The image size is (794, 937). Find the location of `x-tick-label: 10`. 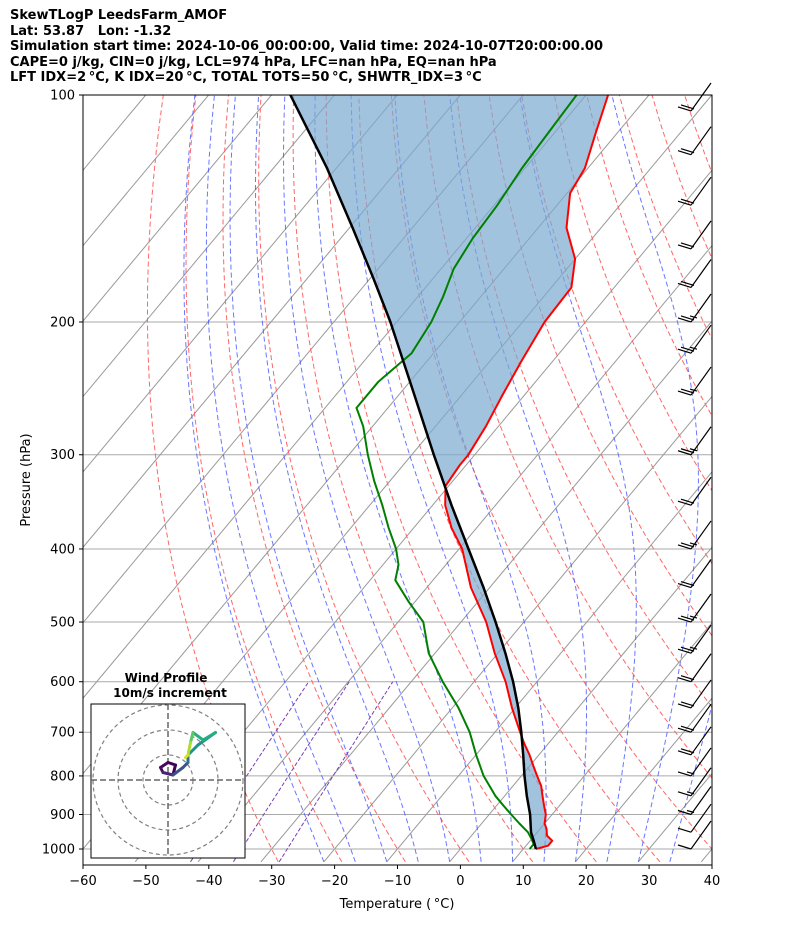

x-tick-label: 10 is located at coordinates (523, 881).